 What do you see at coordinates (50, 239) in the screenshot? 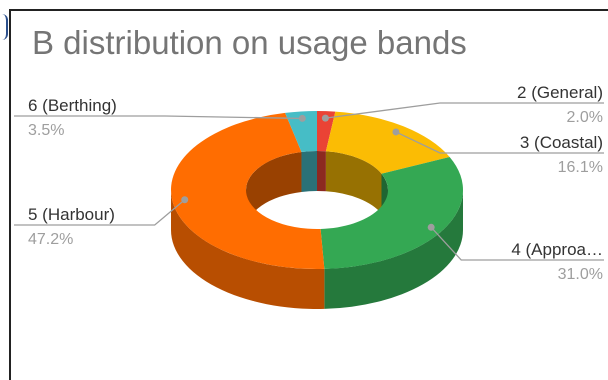
I see `slice-percent: 47.2%` at bounding box center [50, 239].